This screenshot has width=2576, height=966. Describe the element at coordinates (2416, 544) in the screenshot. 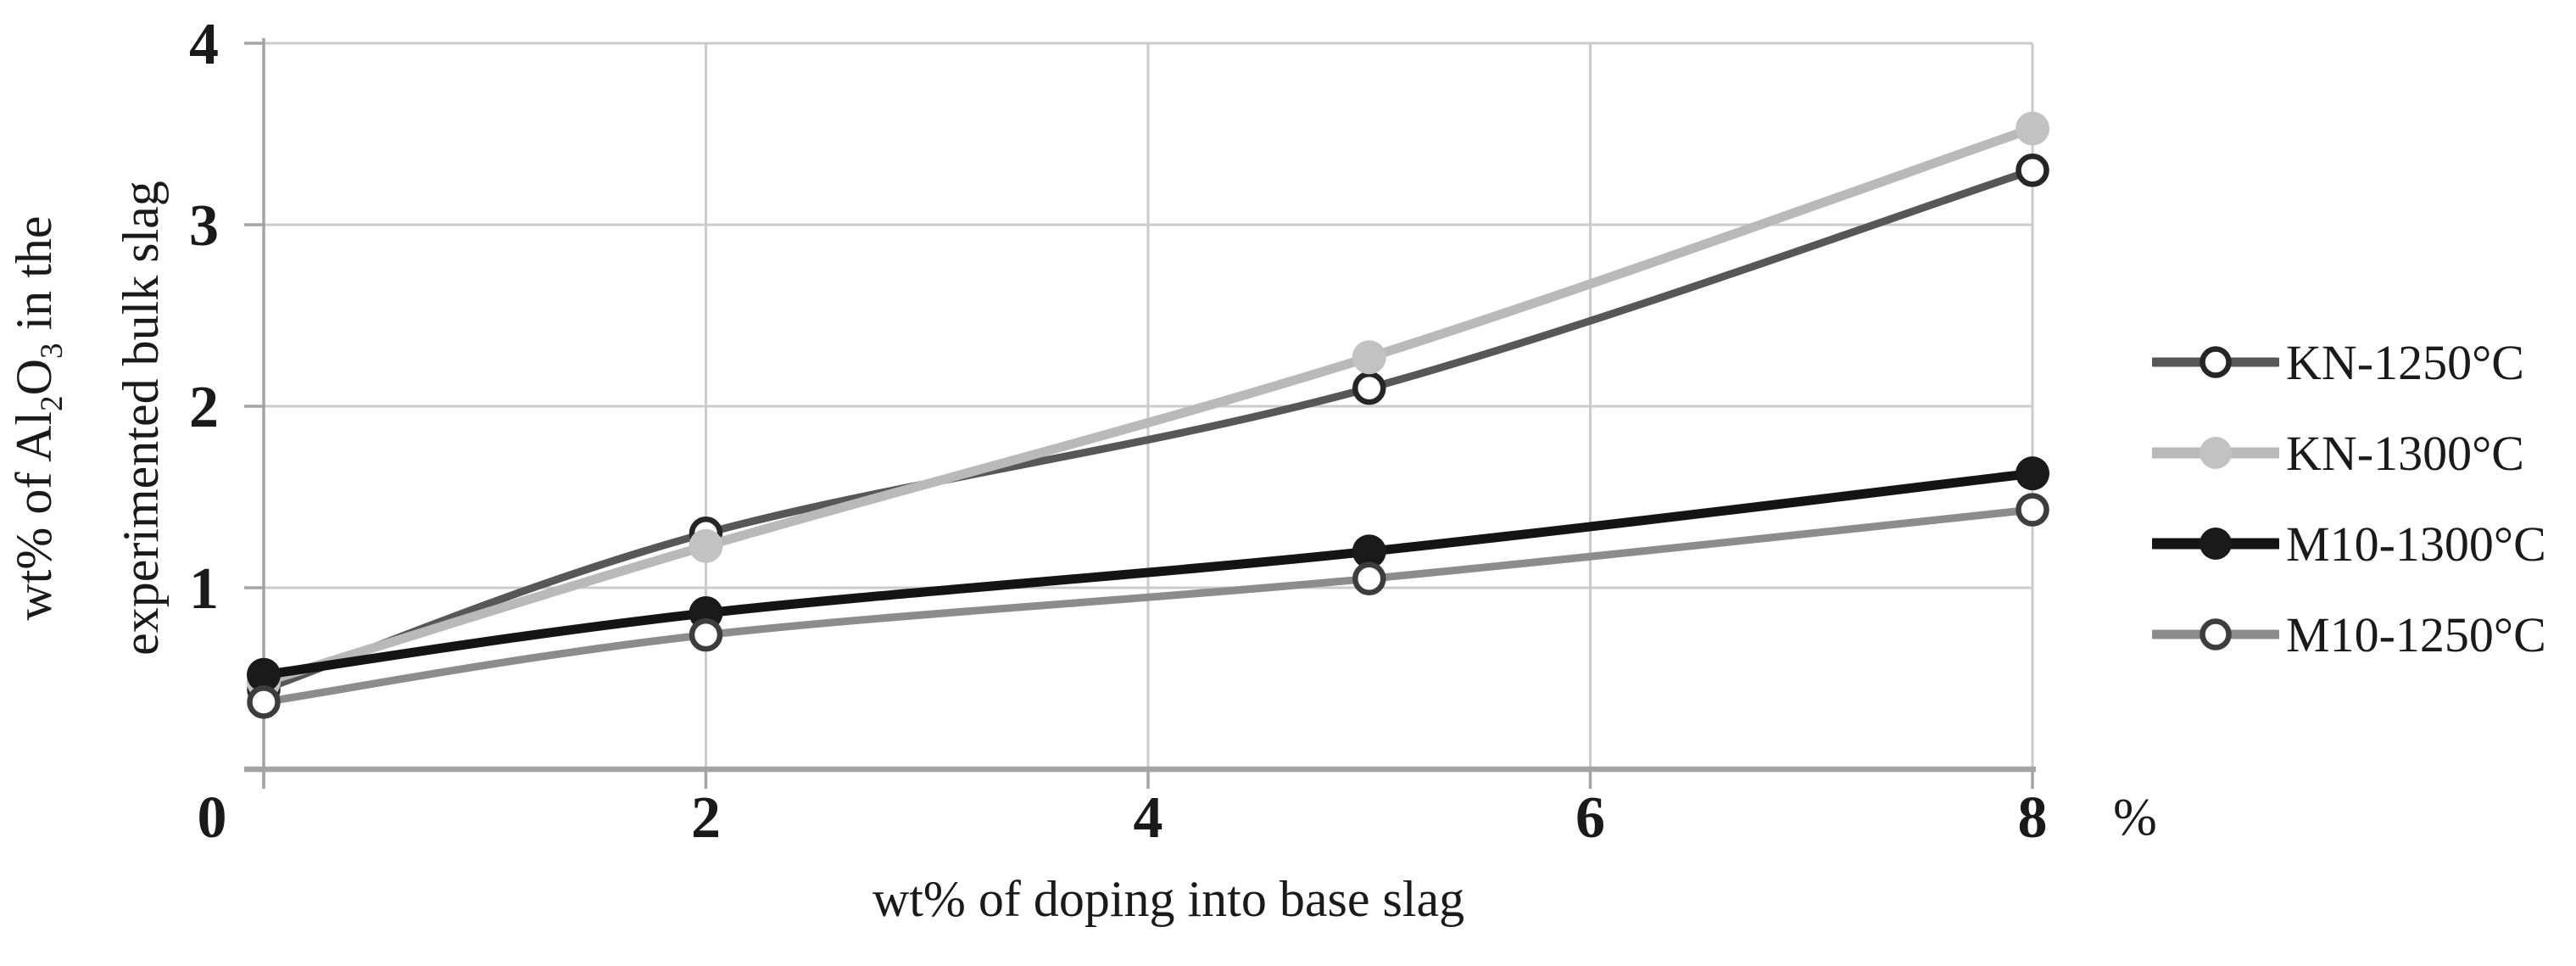

I see `legend-label-m10-1300: M10-1300°C` at that location.